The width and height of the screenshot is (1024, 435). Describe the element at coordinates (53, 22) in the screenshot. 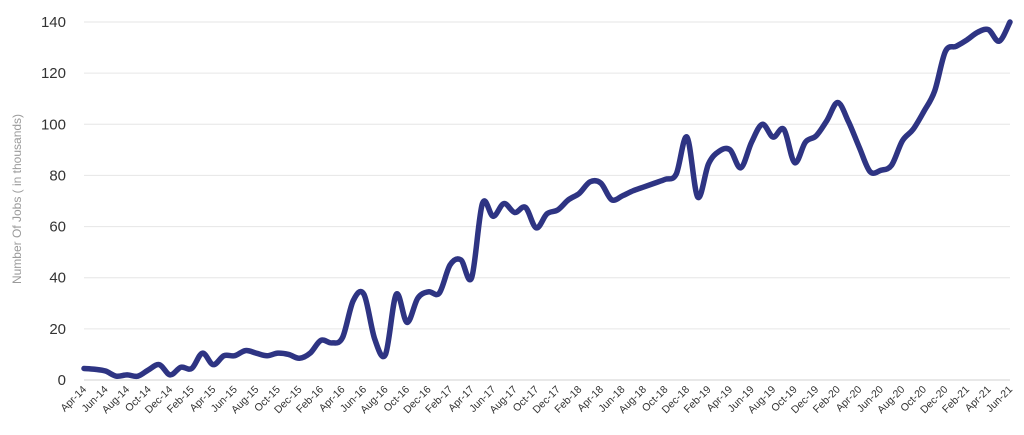

I see `y-tick-label: 140` at that location.